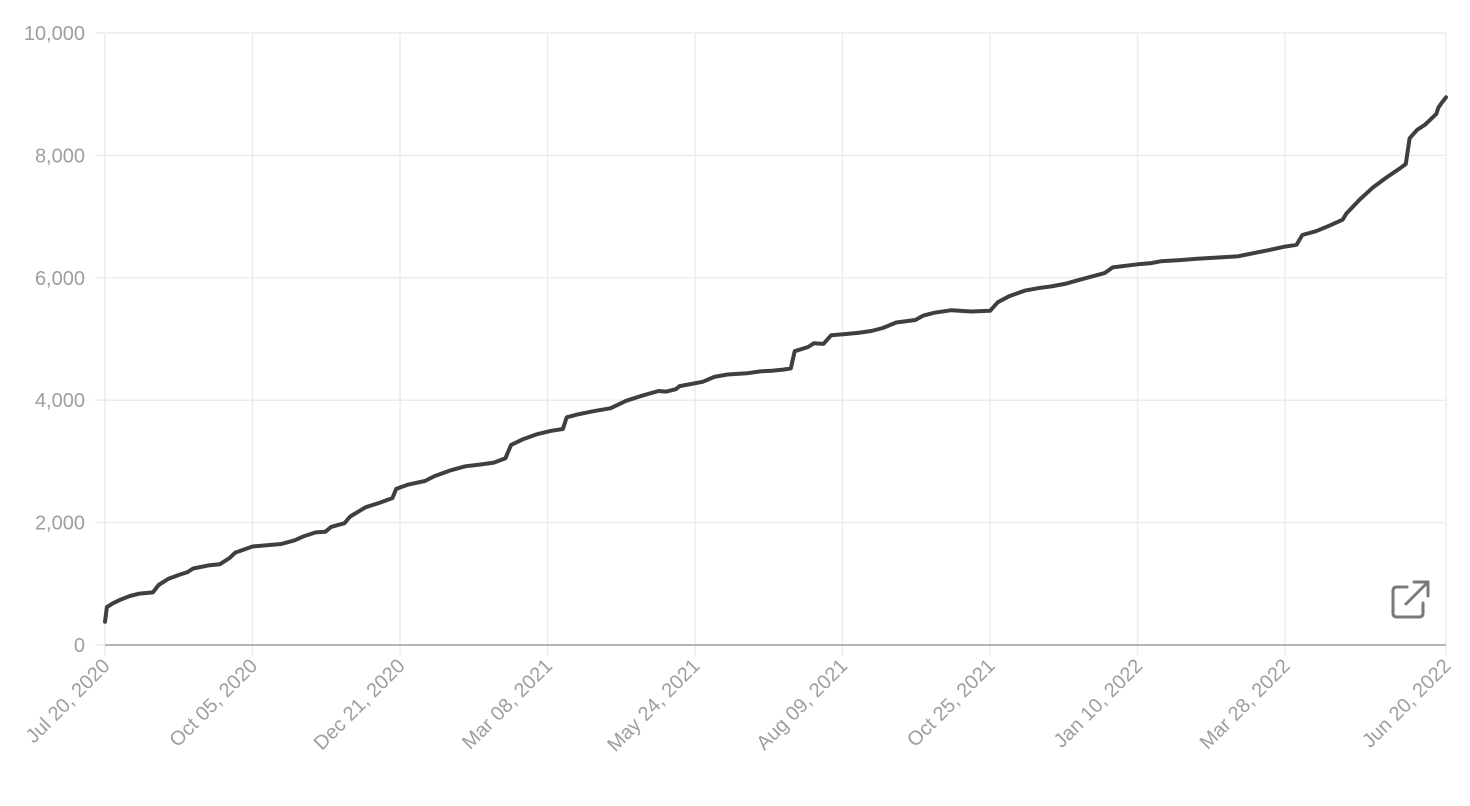  Describe the element at coordinates (802, 705) in the screenshot. I see `x-tick-label: Aug 09, 2021` at that location.